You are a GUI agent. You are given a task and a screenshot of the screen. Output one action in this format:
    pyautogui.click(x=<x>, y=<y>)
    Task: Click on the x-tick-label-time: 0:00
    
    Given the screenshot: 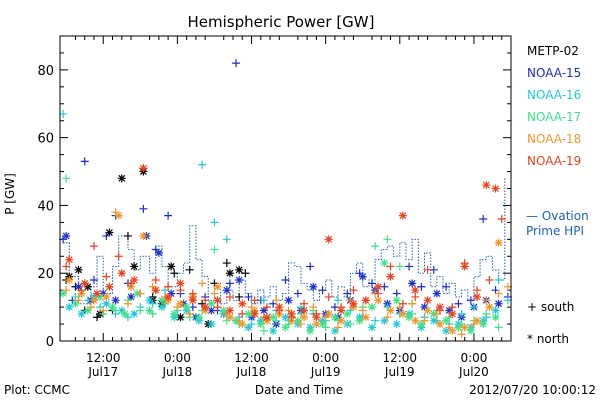 What is the action you would take?
    pyautogui.click(x=177, y=358)
    